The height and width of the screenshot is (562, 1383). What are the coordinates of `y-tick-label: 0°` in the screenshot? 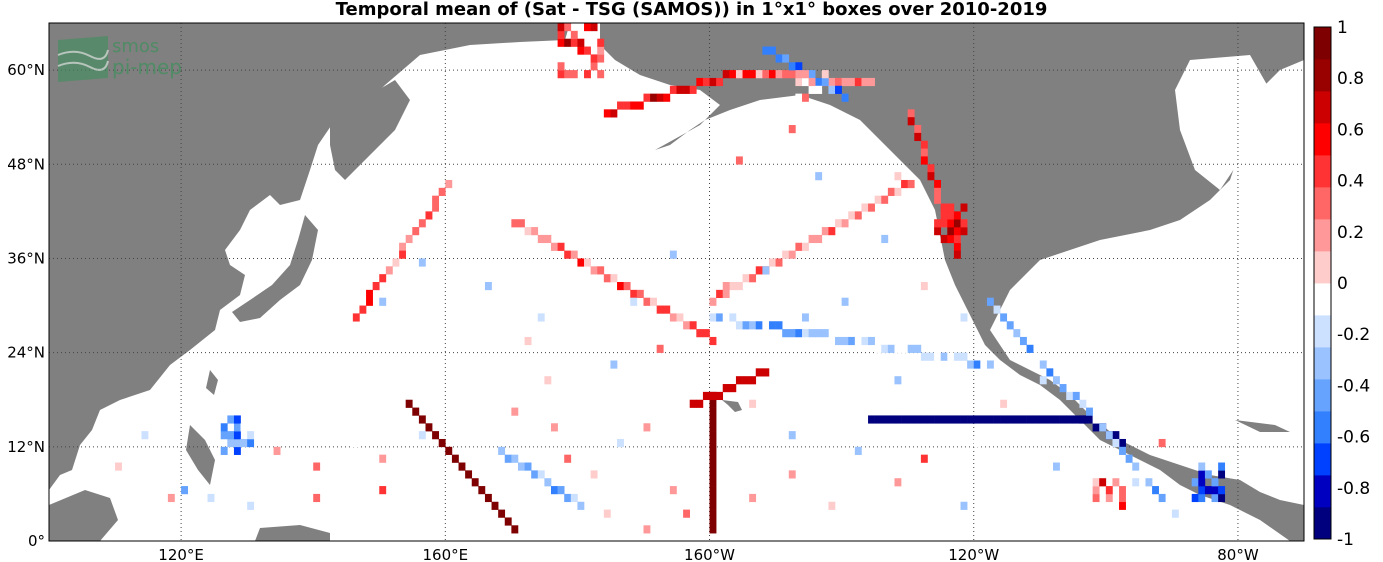 It's located at (36, 541).